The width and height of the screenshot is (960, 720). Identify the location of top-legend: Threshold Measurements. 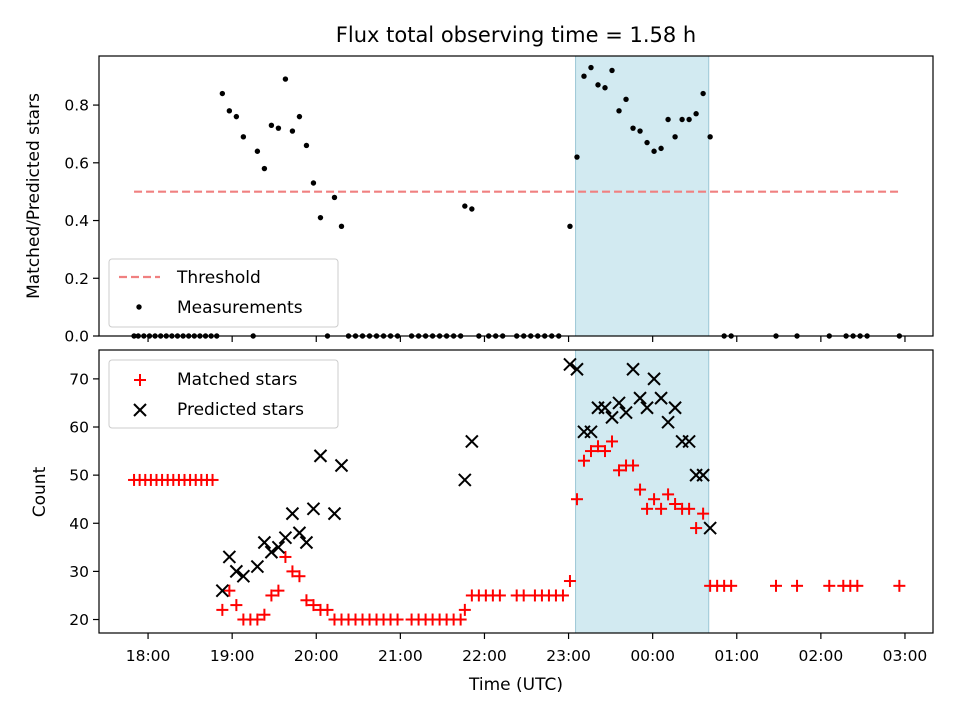
(223, 293).